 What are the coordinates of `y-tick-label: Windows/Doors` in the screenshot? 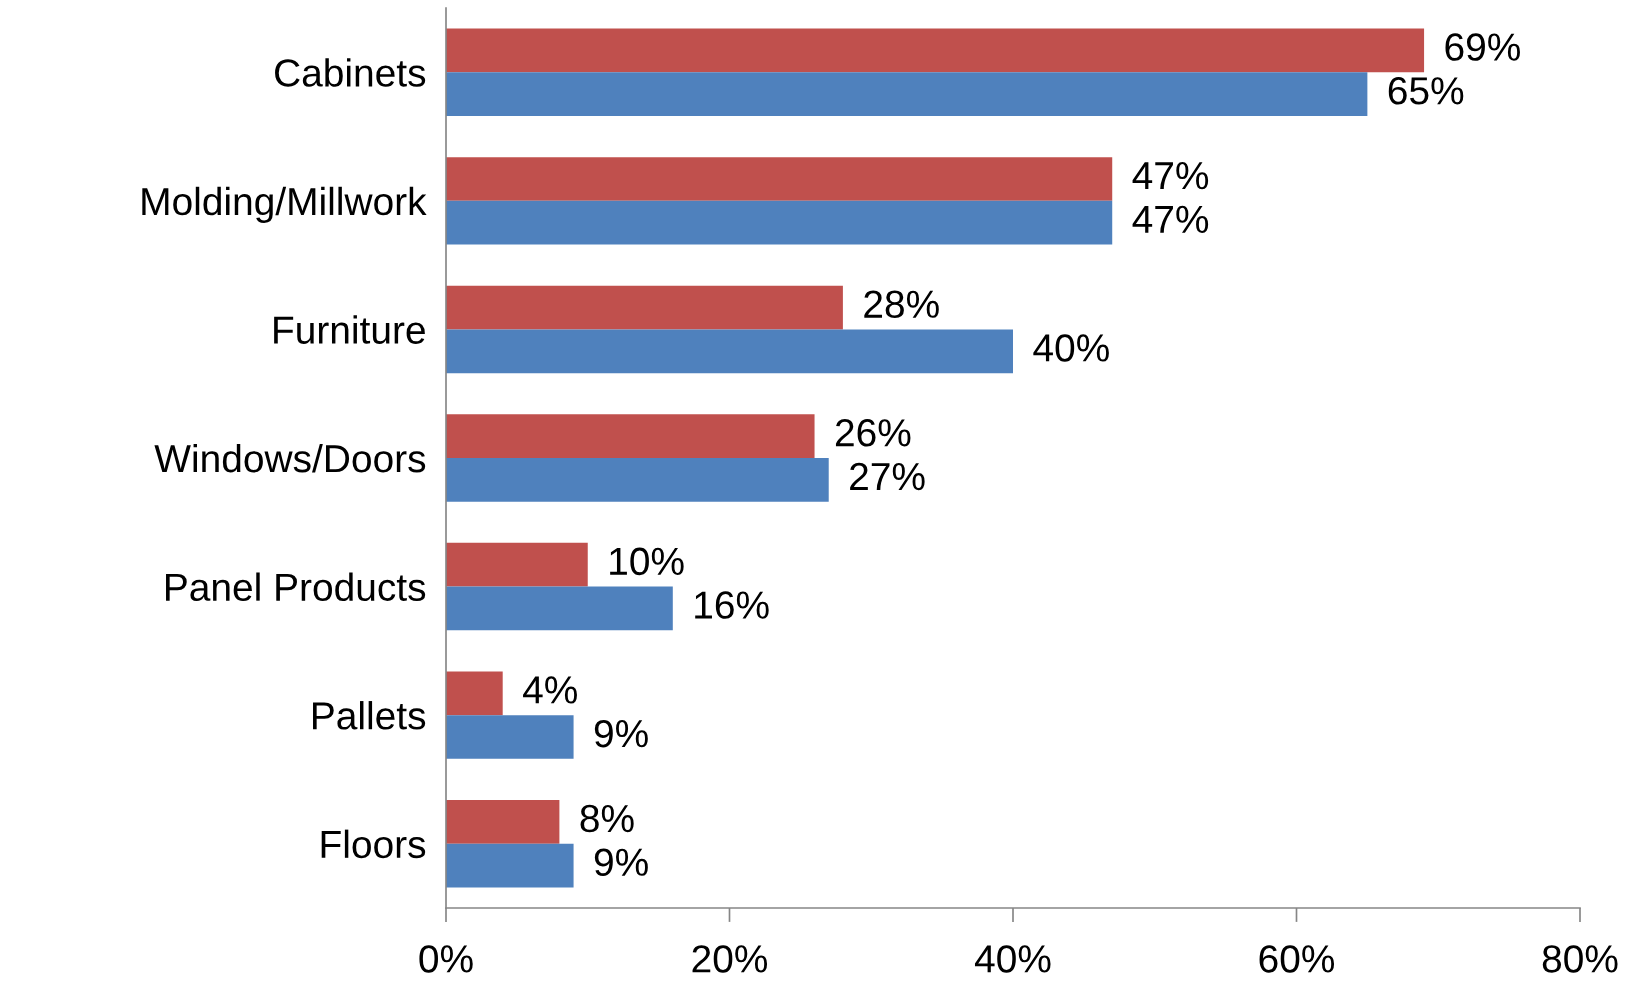 It's located at (290, 458).